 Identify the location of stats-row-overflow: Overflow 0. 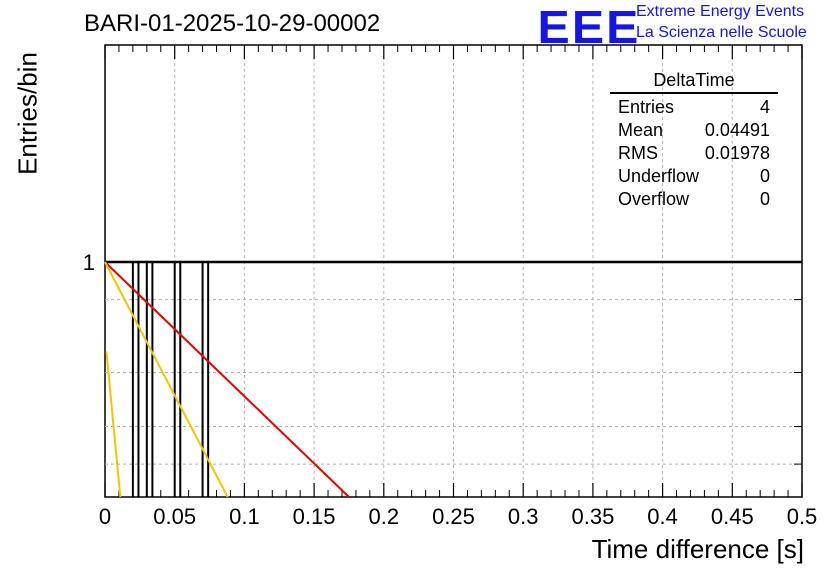
(694, 199).